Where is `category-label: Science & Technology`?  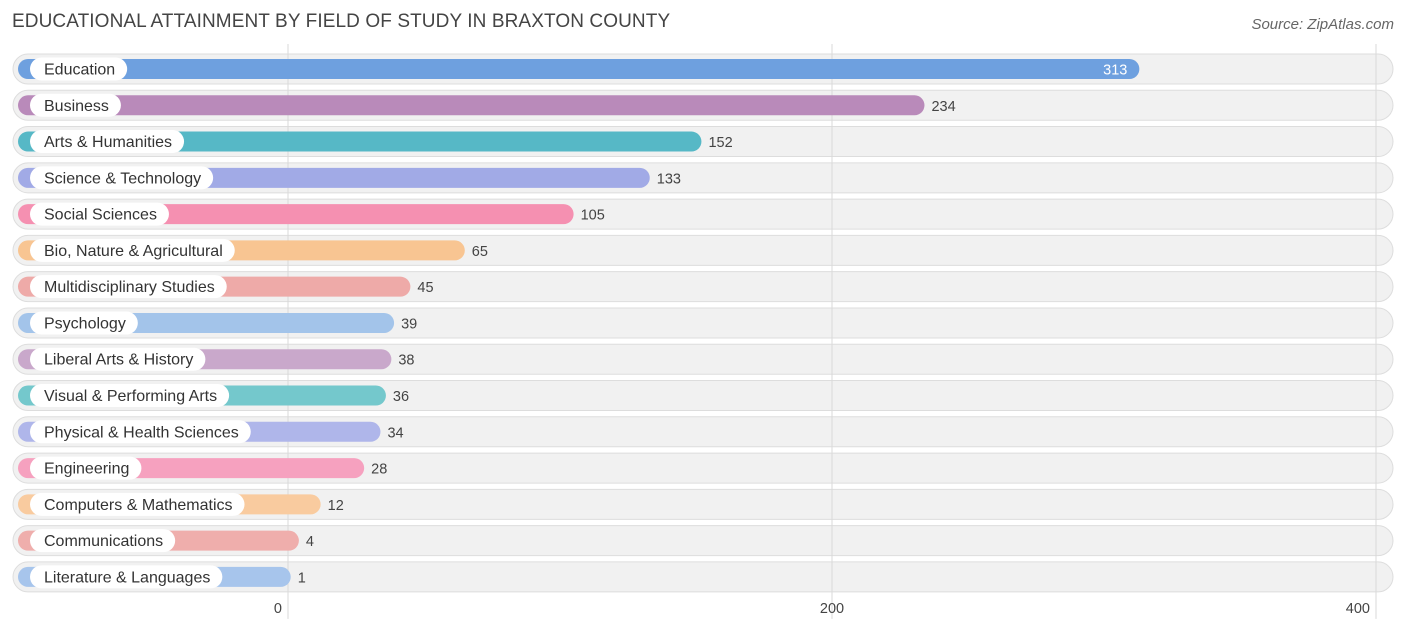 category-label: Science & Technology is located at coordinates (122, 178).